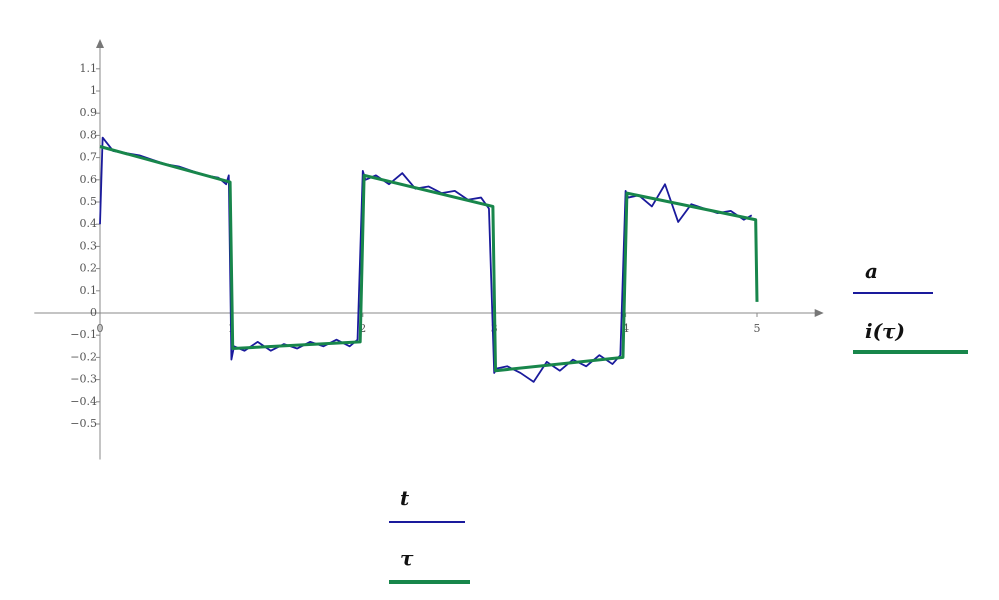 This screenshot has width=999, height=600. I want to click on y-tick-label: 0.1, so click(89, 290).